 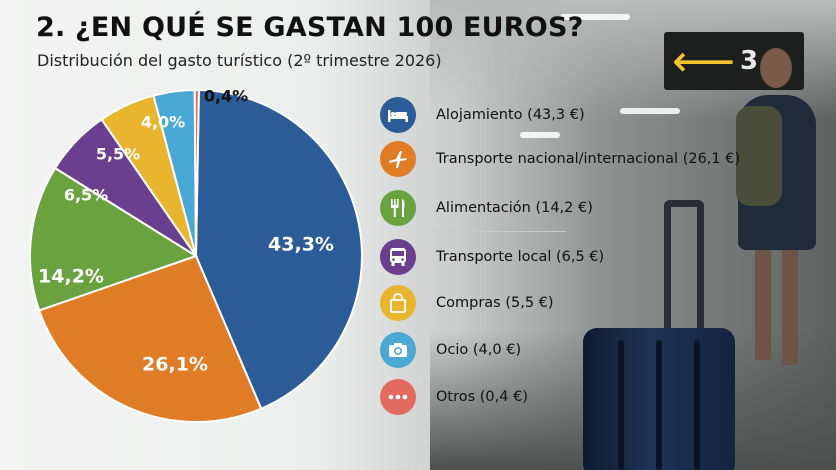 I want to click on fork-knife-icon, so click(x=398, y=208).